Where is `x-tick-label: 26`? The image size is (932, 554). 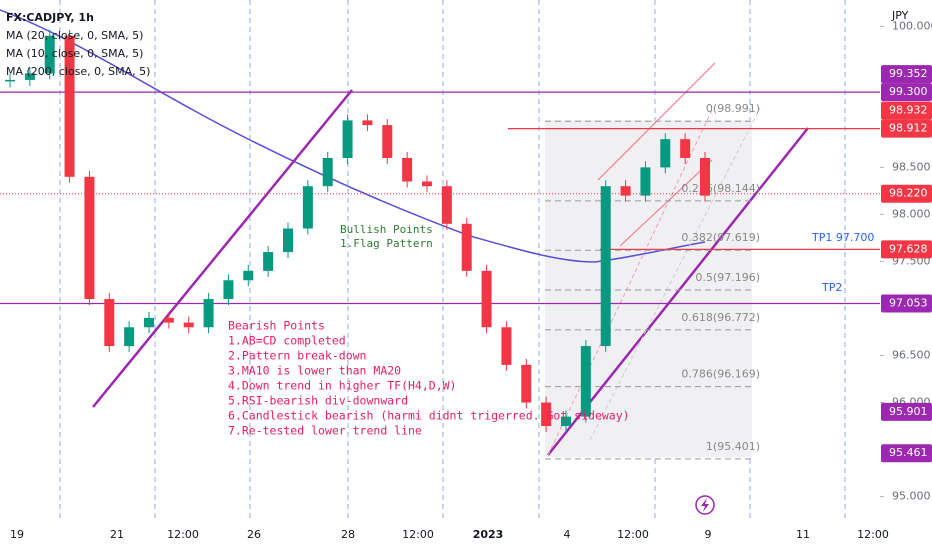
x-tick-label: 26 is located at coordinates (254, 534).